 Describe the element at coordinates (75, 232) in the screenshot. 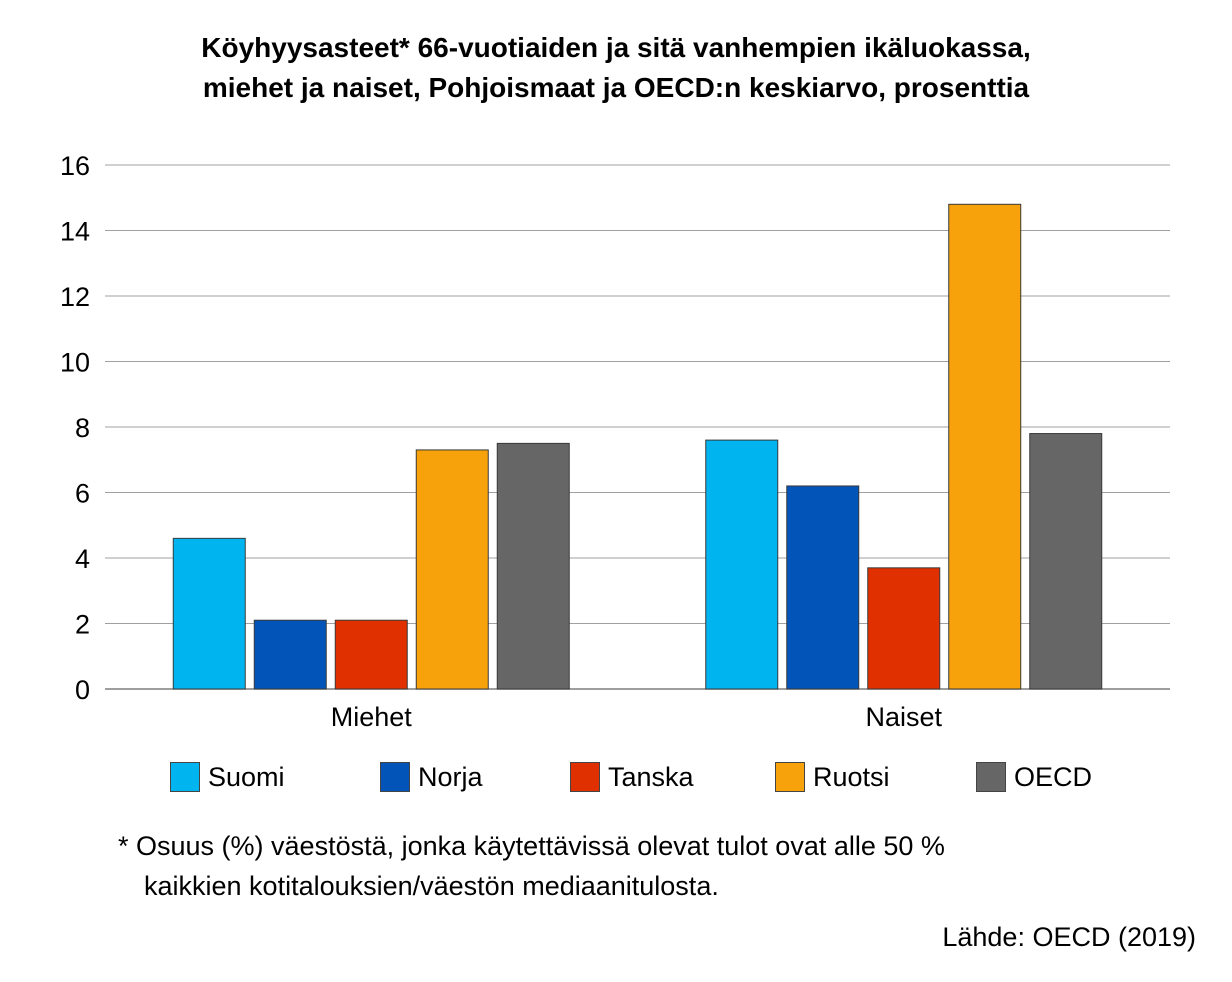

I see `y-tick-label: 14` at that location.